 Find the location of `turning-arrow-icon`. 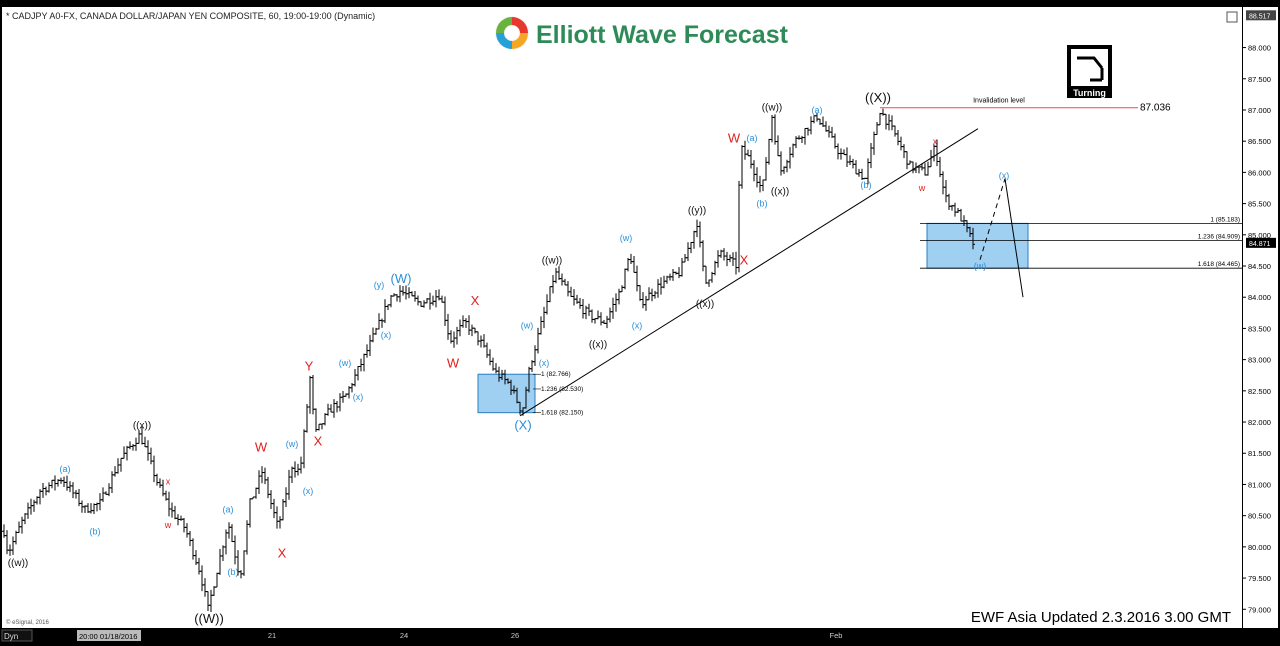

turning-arrow-icon is located at coordinates (1090, 69).